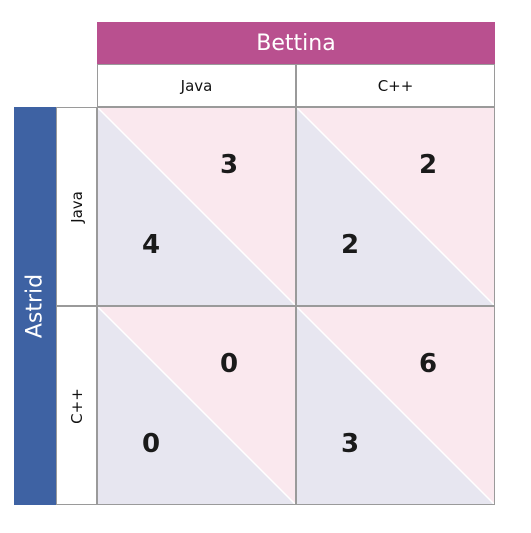 This screenshot has width=531, height=533. Describe the element at coordinates (151, 245) in the screenshot. I see `astrid-payoff: 4` at that location.